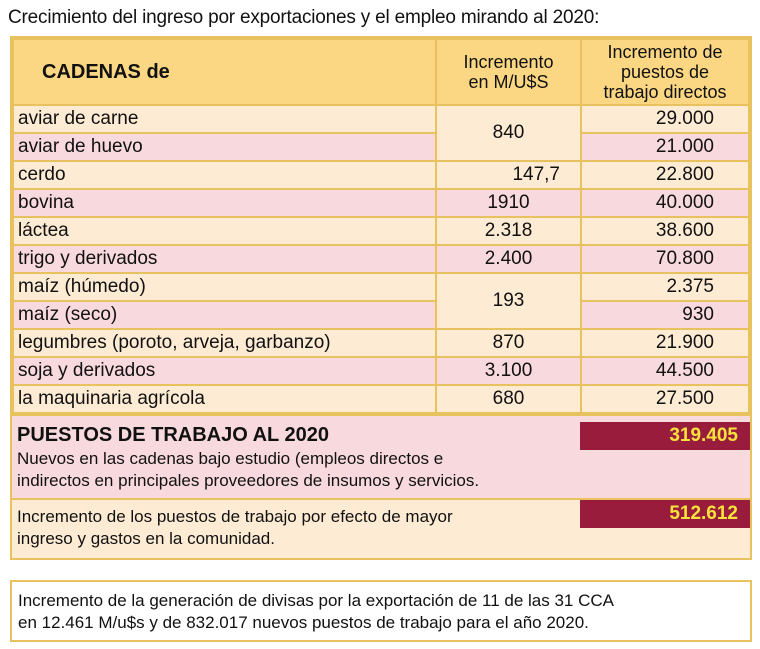 This screenshot has height=649, width=760. I want to click on table-row: la maquinaria agrícola 680 27.500, so click(381, 399).